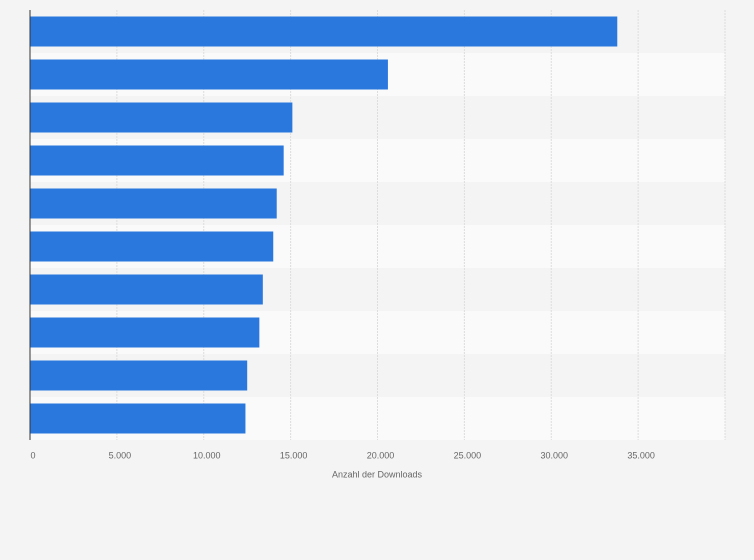 The width and height of the screenshot is (754, 560). Describe the element at coordinates (120, 455) in the screenshot. I see `x-tick-label: 5.000` at that location.